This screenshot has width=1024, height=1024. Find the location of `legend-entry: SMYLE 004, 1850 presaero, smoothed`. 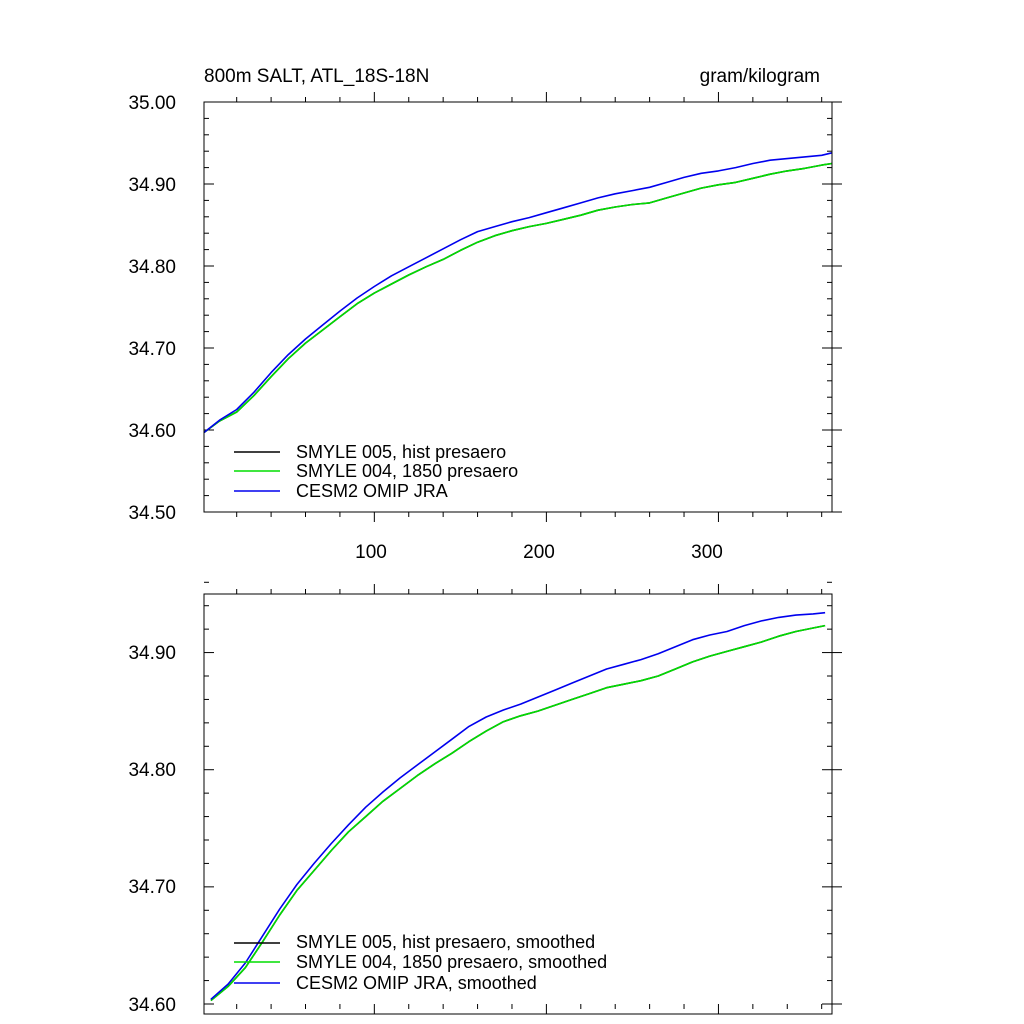

legend-entry: SMYLE 004, 1850 presaero, smoothed is located at coordinates (451, 962).